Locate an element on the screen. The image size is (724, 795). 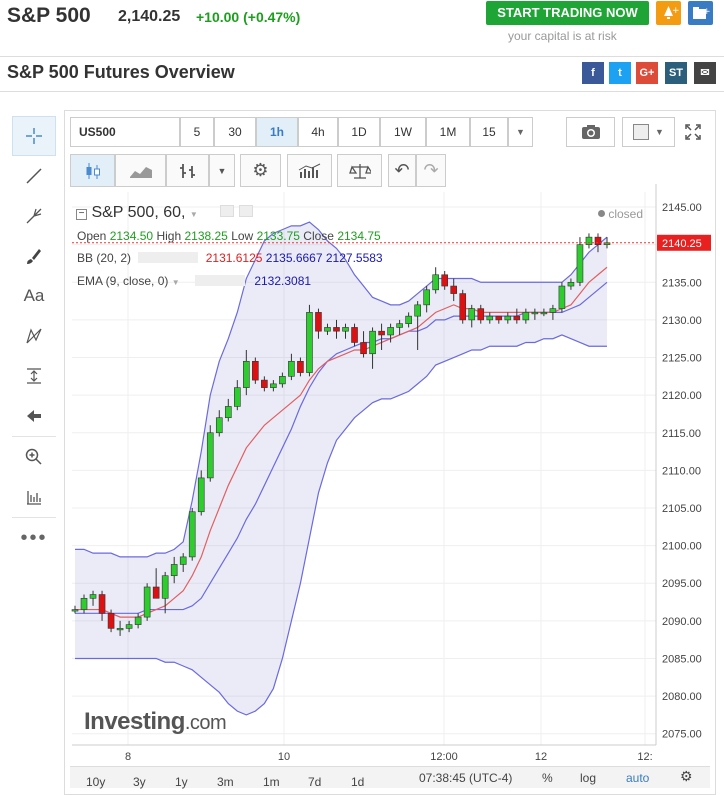
interval-1h: 1h is located at coordinates (277, 132).